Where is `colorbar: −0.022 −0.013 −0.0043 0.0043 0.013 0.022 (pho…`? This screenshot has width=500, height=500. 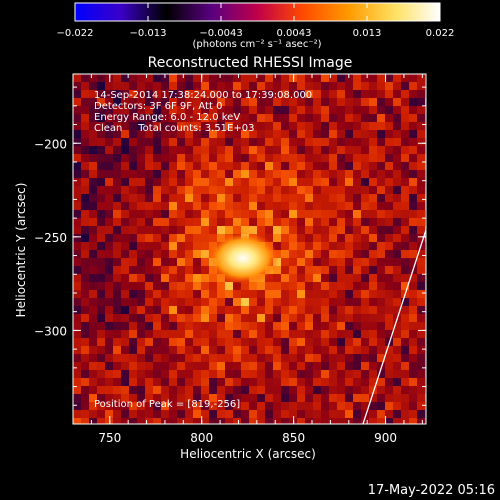
colorbar: −0.022 −0.013 −0.0043 0.0043 0.013 0.022 (pho… is located at coordinates (255, 26).